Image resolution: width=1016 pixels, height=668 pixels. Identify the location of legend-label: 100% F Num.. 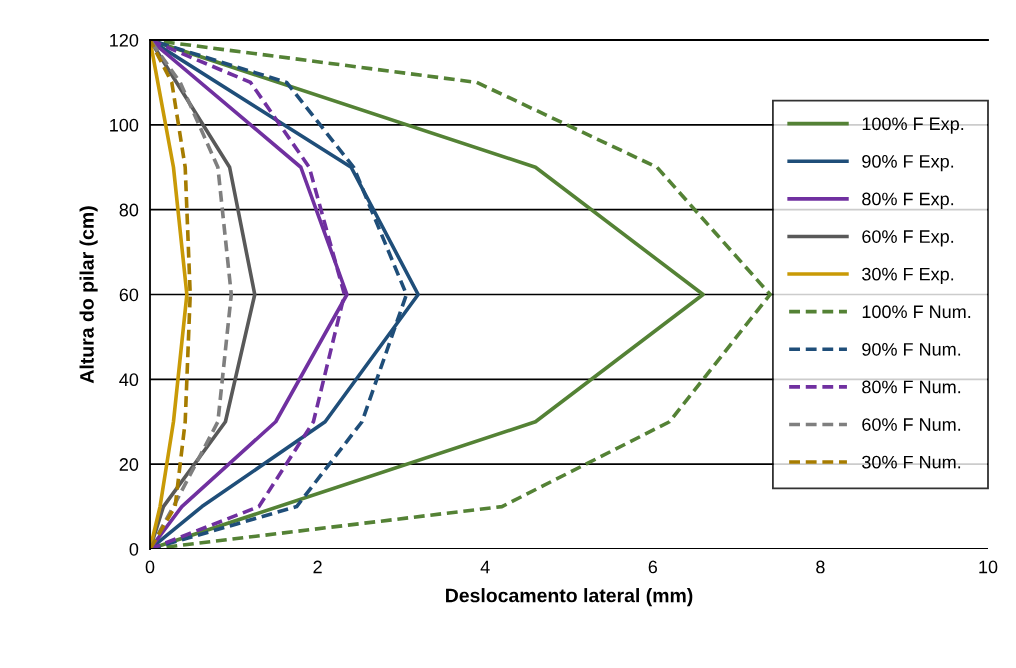
(916, 312).